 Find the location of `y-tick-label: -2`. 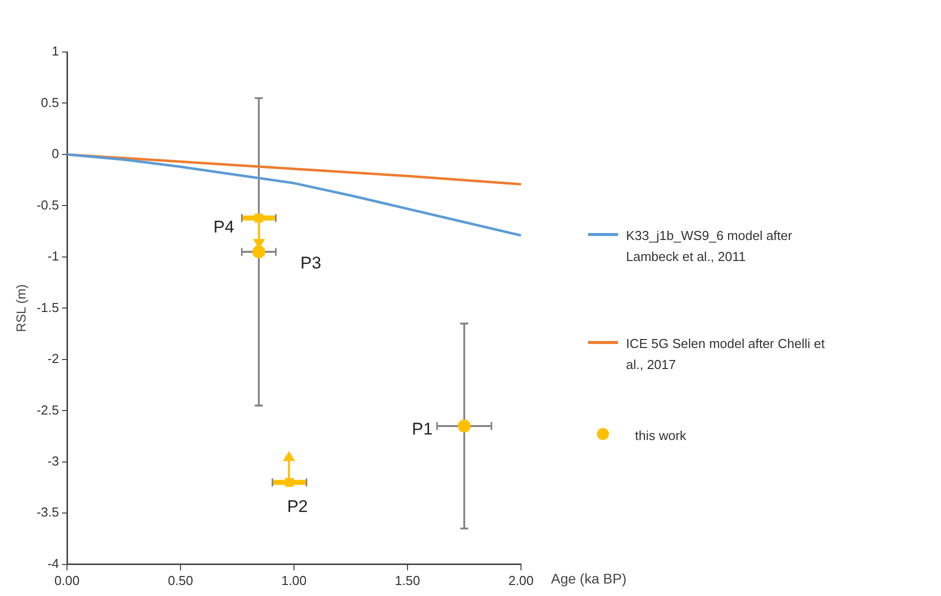

y-tick-label: -2 is located at coordinates (53, 358).